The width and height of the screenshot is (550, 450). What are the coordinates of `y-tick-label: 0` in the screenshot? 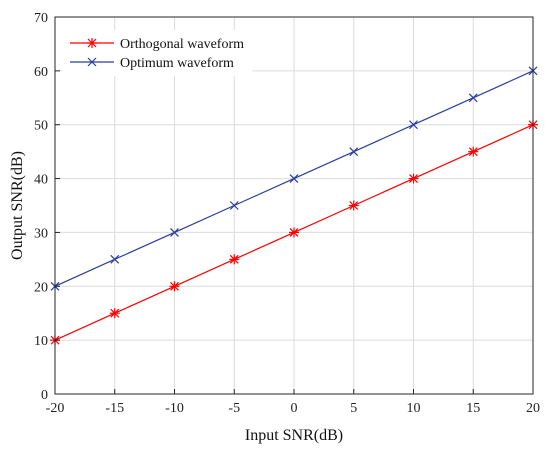 It's located at (44, 395).